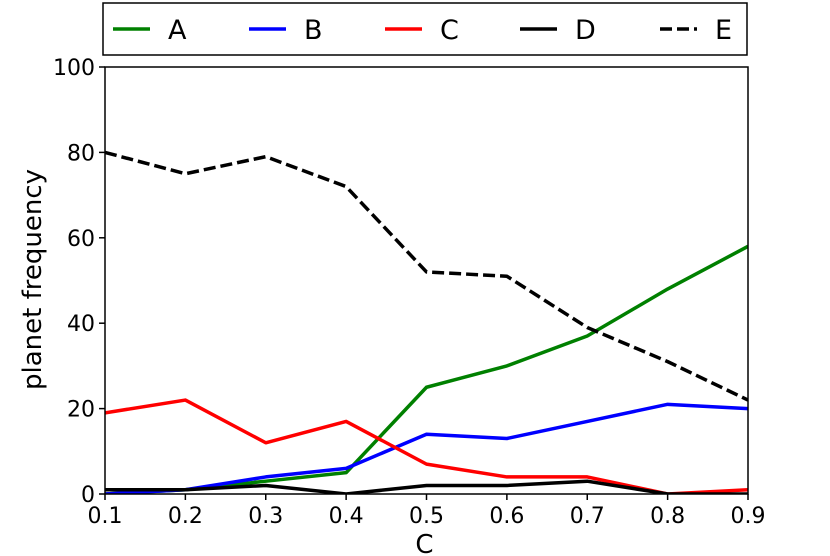 Image resolution: width=830 pixels, height=556 pixels. Describe the element at coordinates (426, 486) in the screenshot. I see `series-line-d` at that location.